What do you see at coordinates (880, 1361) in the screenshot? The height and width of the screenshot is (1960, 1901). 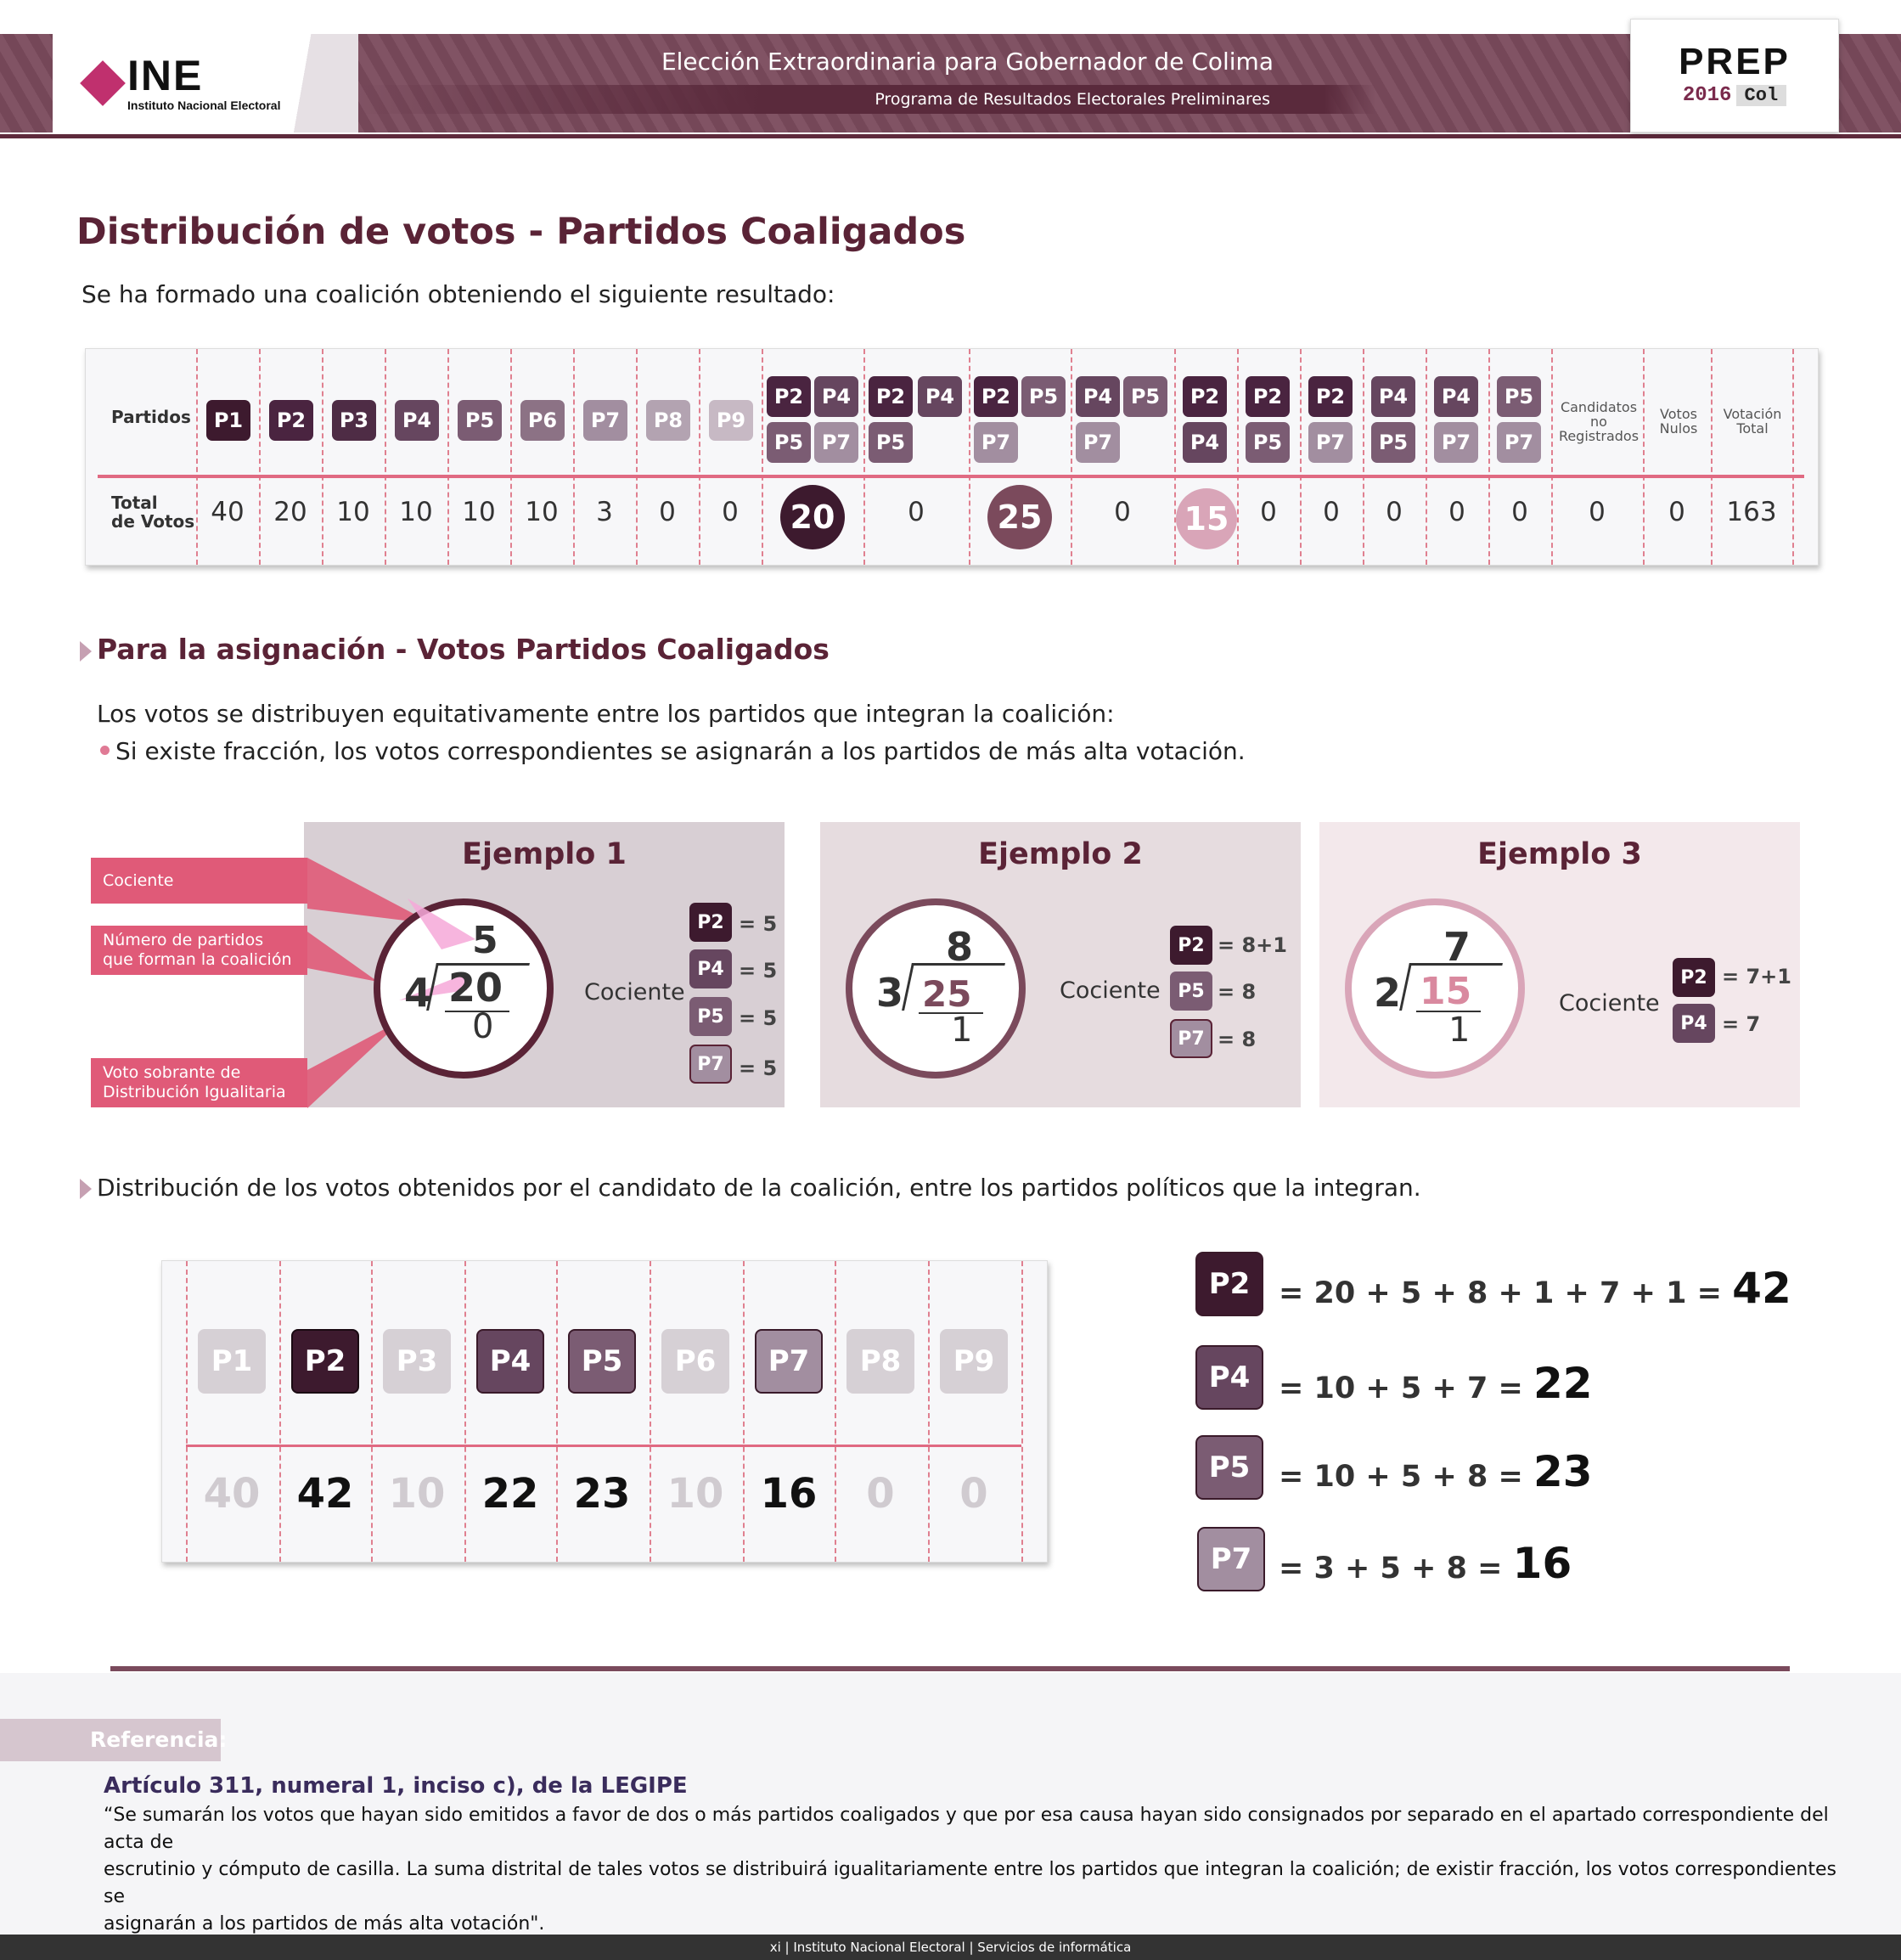 I see `dist-badge-p8: P8` at bounding box center [880, 1361].